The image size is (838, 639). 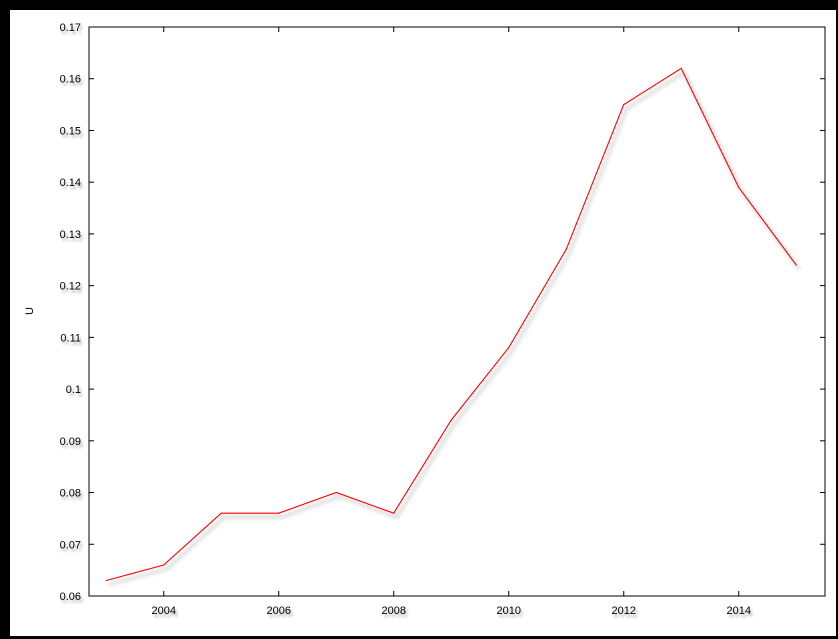 What do you see at coordinates (70, 28) in the screenshot?
I see `y-tick-label: 0.17` at bounding box center [70, 28].